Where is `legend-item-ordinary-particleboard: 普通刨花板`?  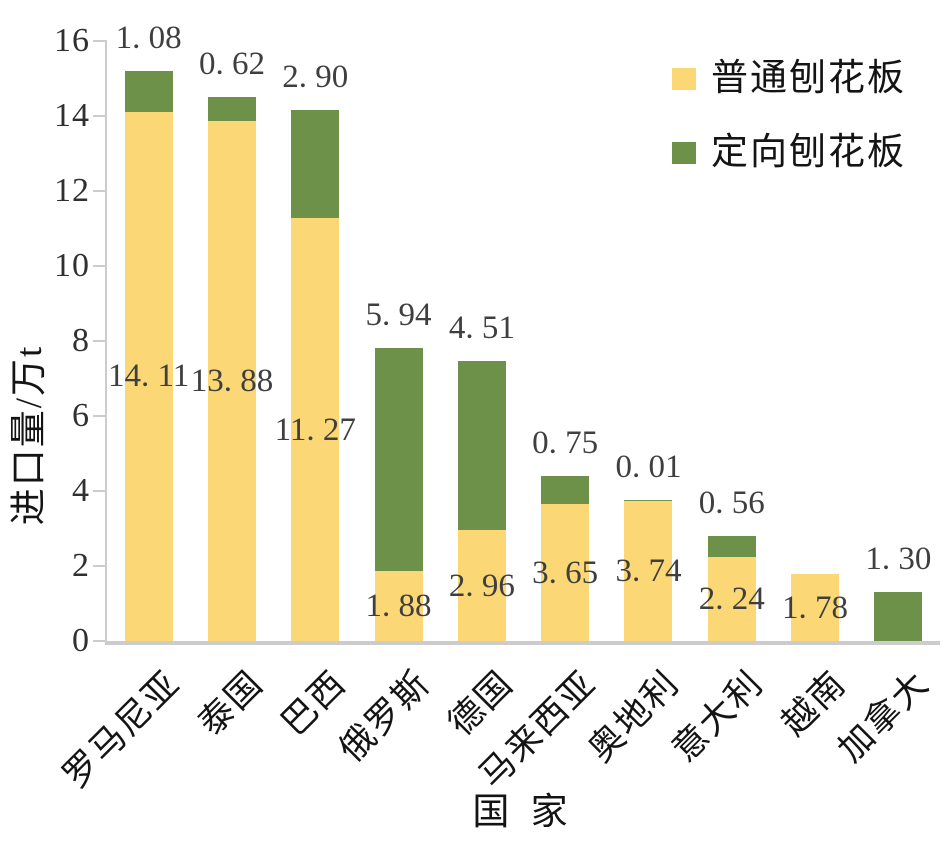
legend-item-ordinary-particleboard: 普通刨花板 is located at coordinates (807, 79).